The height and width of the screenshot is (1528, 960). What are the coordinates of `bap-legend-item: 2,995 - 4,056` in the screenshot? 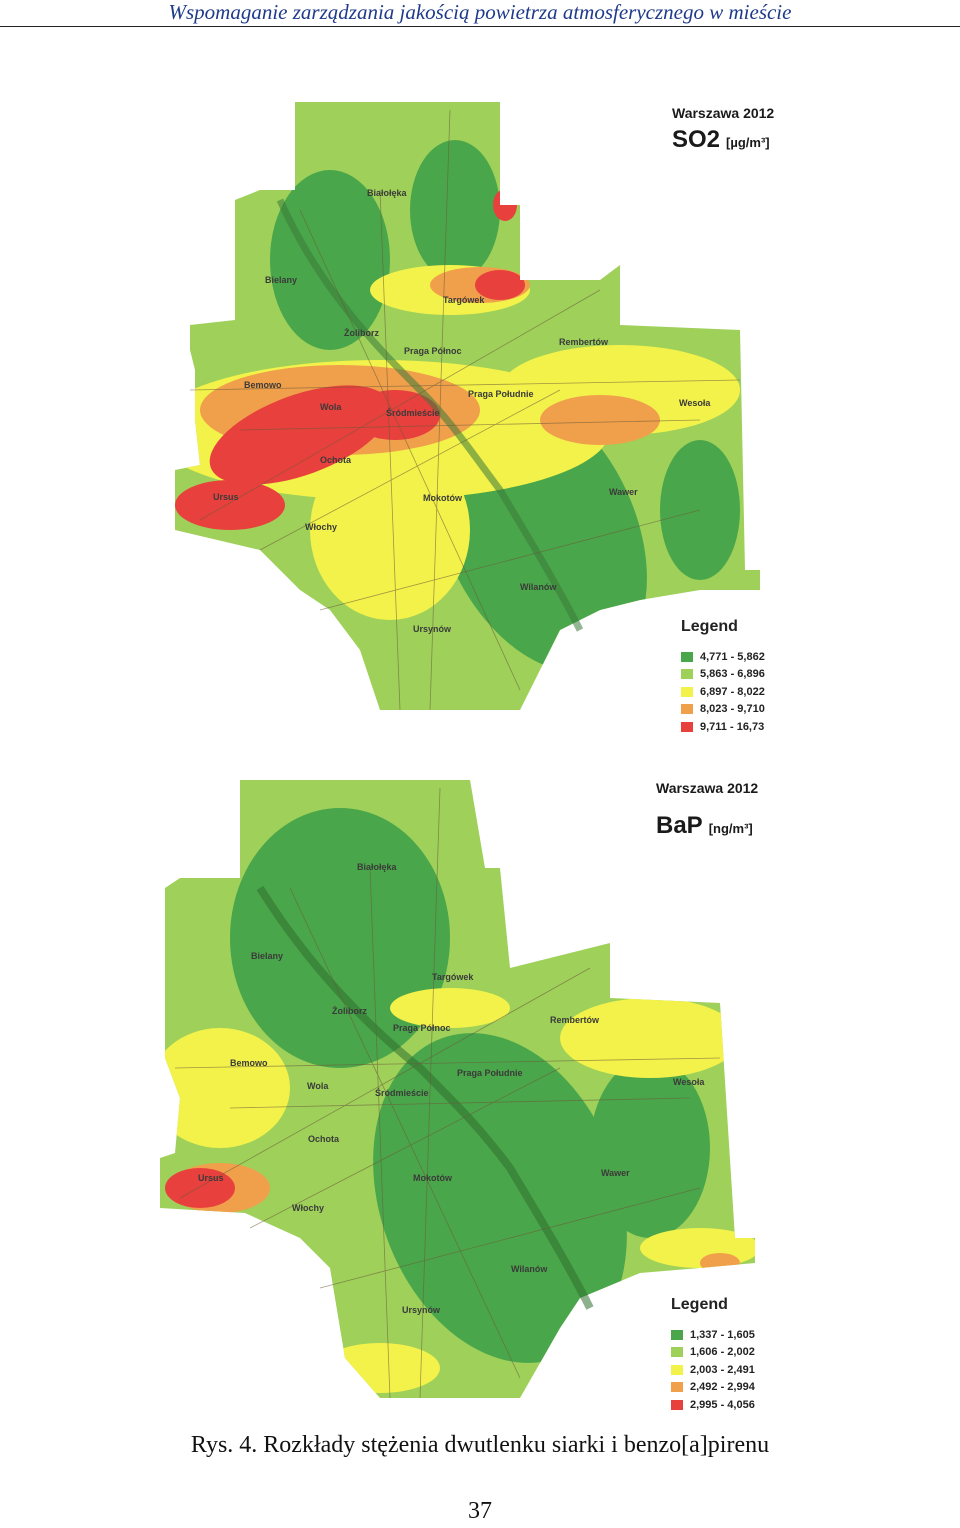 It's located at (713, 1405).